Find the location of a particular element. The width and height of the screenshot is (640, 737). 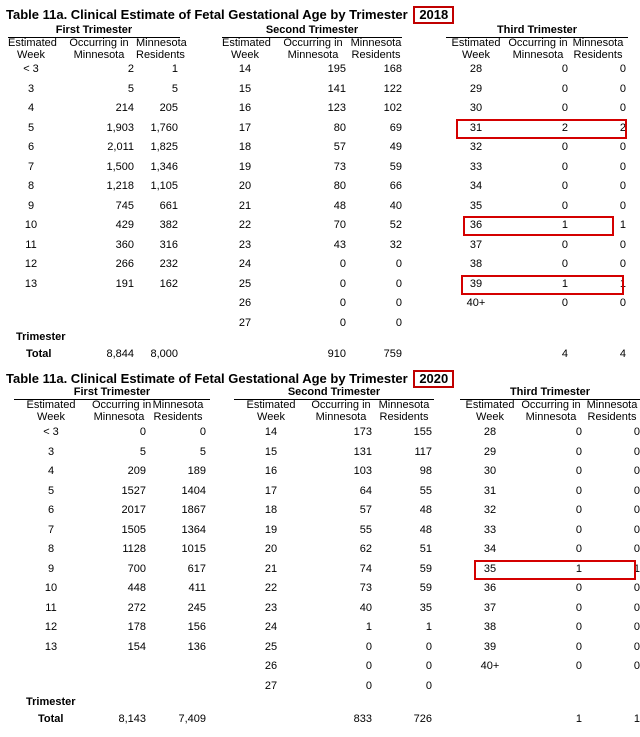

occurring-column-header-line2: Minnesota is located at coordinates (99, 55).